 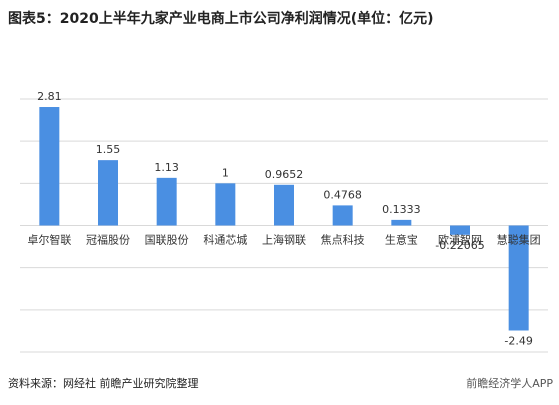 I want to click on value-label: 0.4768, so click(x=342, y=194).